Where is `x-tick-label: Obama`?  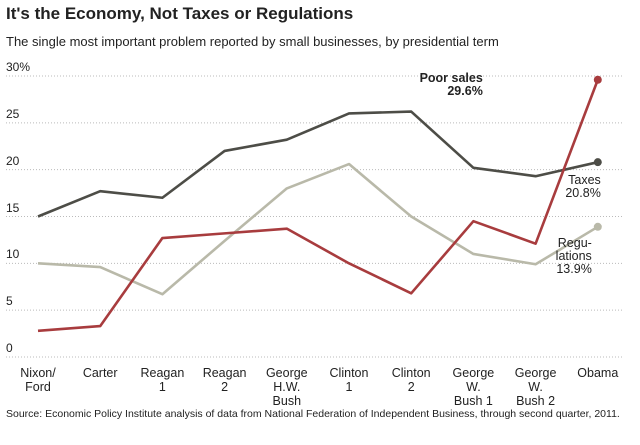 x-tick-label: Obama is located at coordinates (598, 373).